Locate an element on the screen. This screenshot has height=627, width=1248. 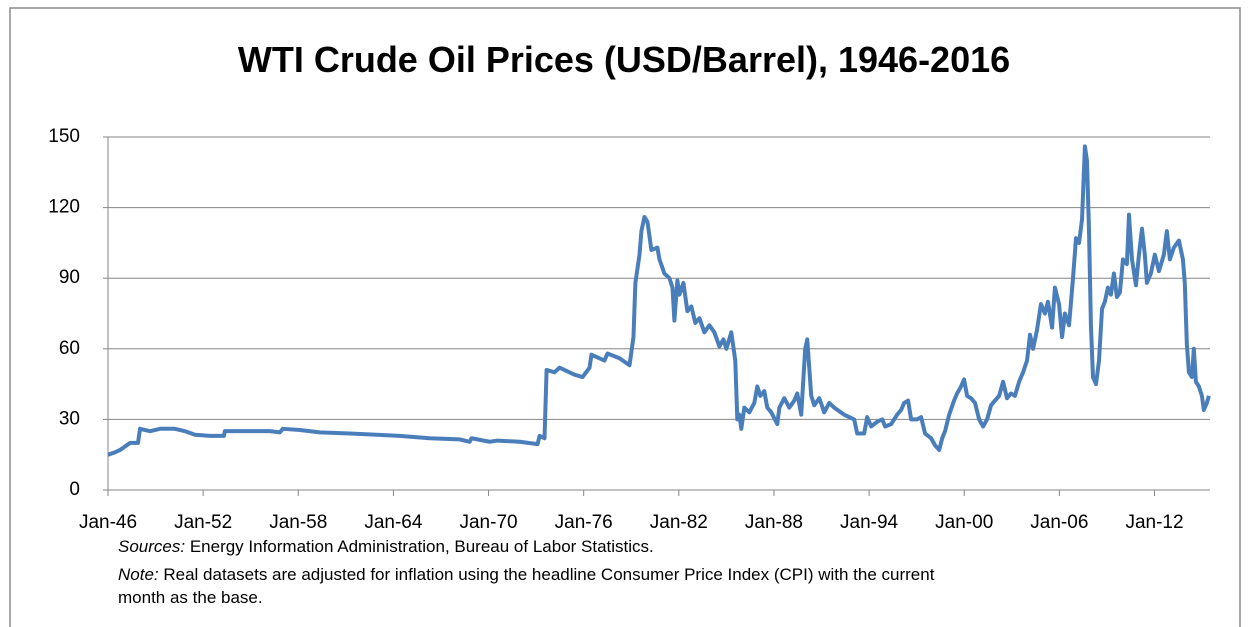
note-label: Sources: is located at coordinates (151, 546).